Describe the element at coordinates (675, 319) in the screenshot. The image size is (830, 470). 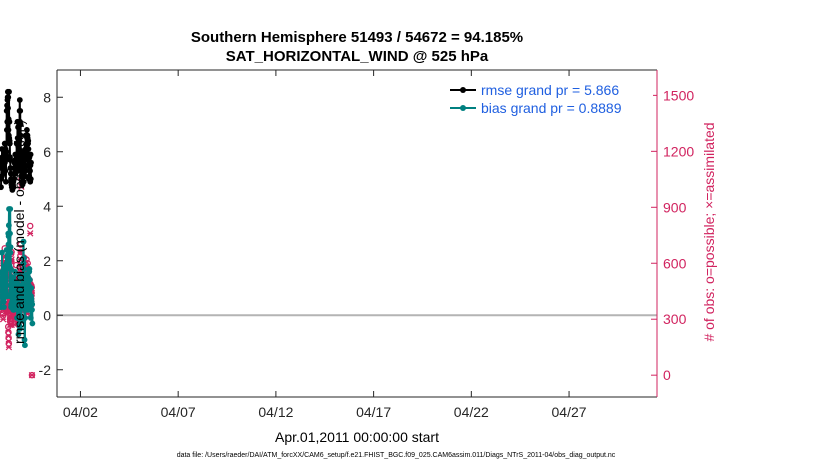
I see `y-right-tick-label: 300` at that location.